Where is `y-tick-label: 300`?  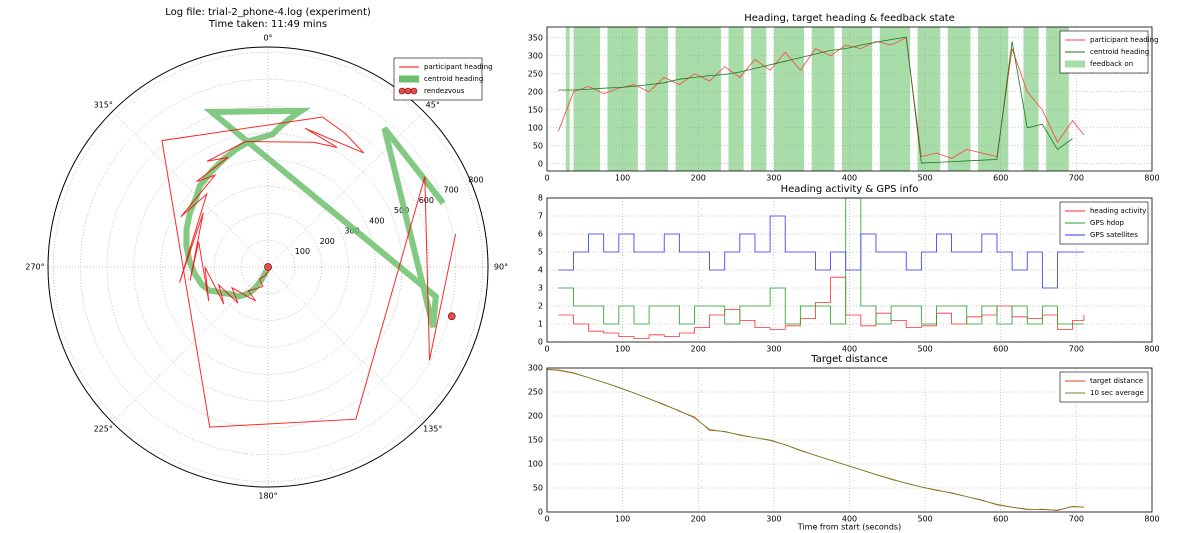
y-tick-label: 300 is located at coordinates (535, 368).